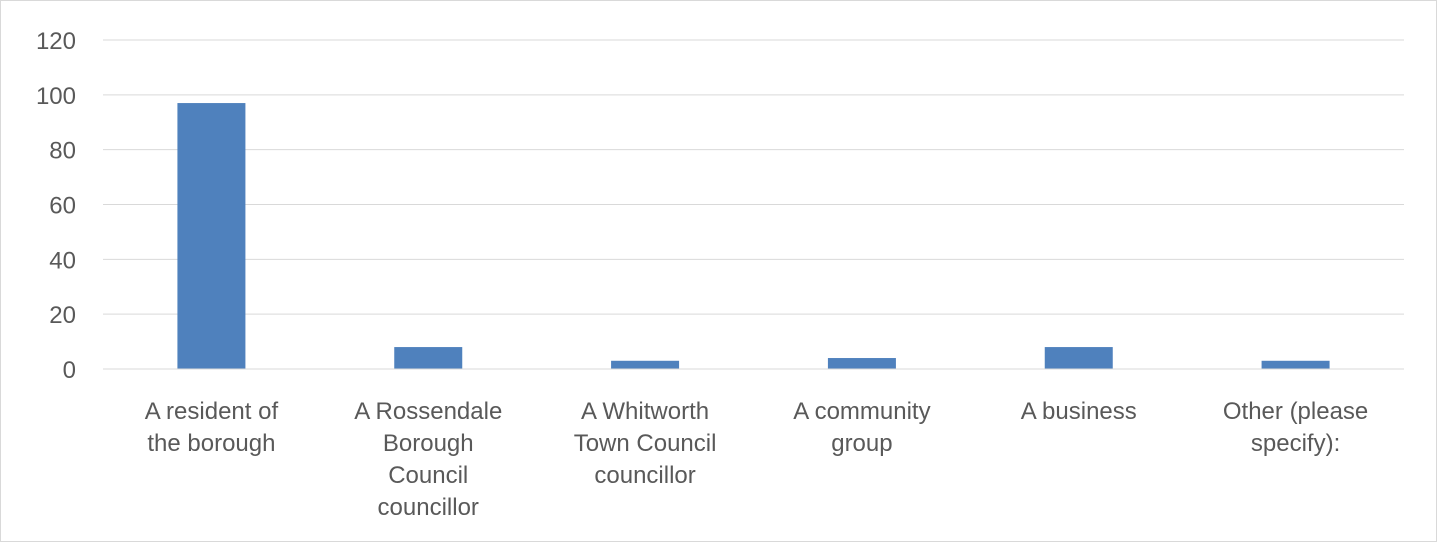  I want to click on x-category-label: A resident of the borough, so click(212, 427).